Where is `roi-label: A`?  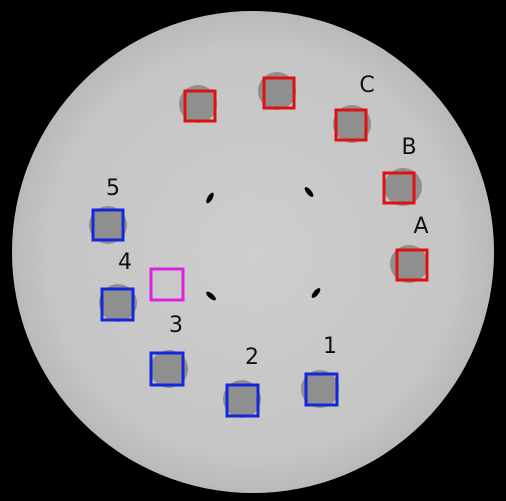
roi-label: A is located at coordinates (420, 226).